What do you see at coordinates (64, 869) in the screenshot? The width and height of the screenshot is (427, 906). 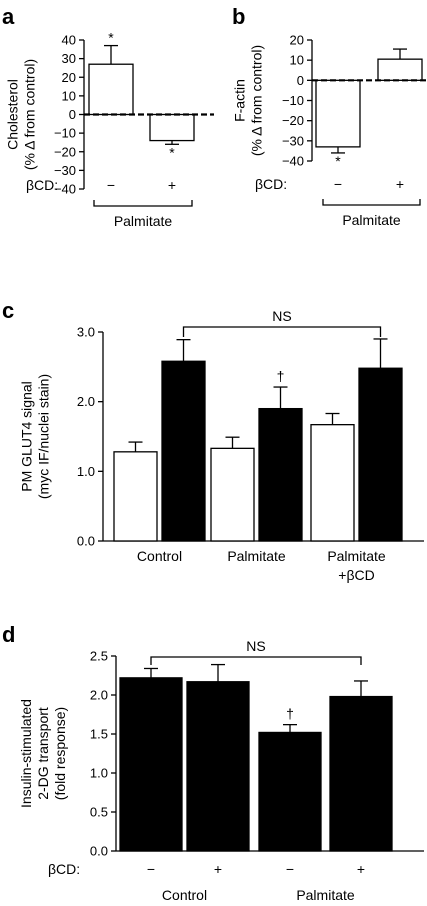 I see `d-factor-label: βCD:` at bounding box center [64, 869].